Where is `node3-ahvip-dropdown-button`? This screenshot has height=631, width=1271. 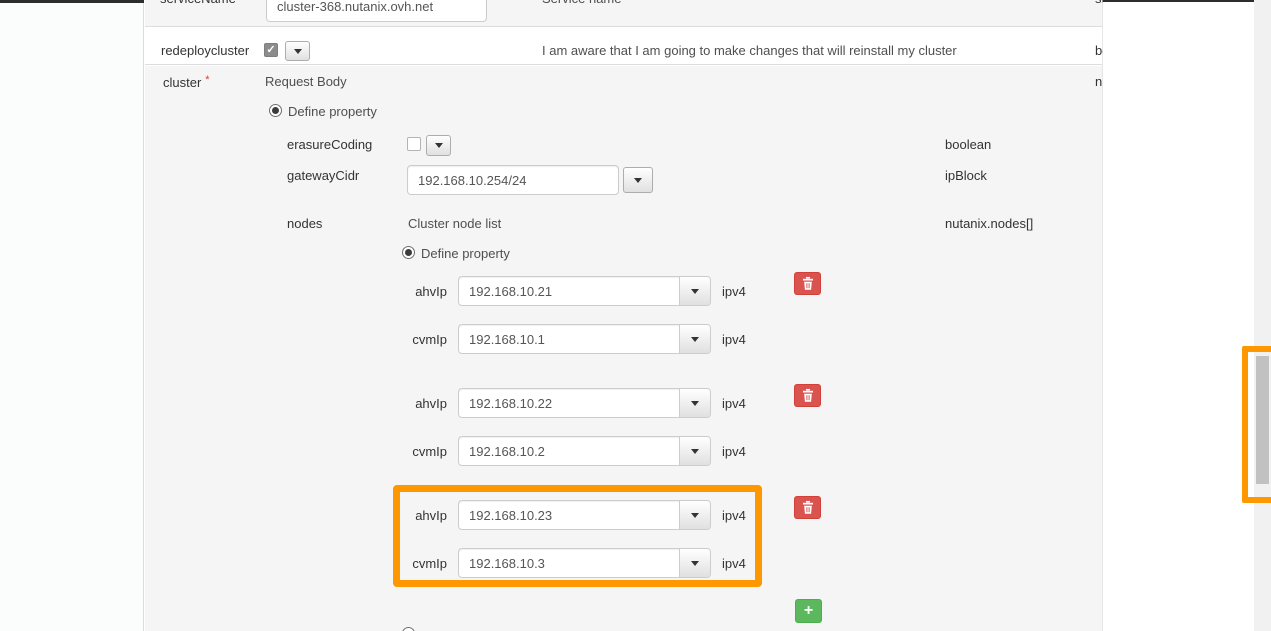 node3-ahvip-dropdown-button is located at coordinates (694, 515).